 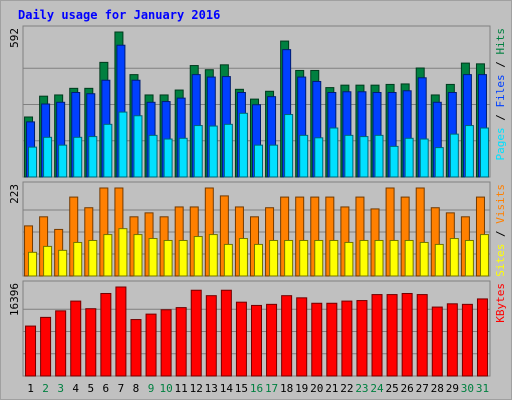 I want to click on x-tick-label: 25, so click(x=391, y=388).